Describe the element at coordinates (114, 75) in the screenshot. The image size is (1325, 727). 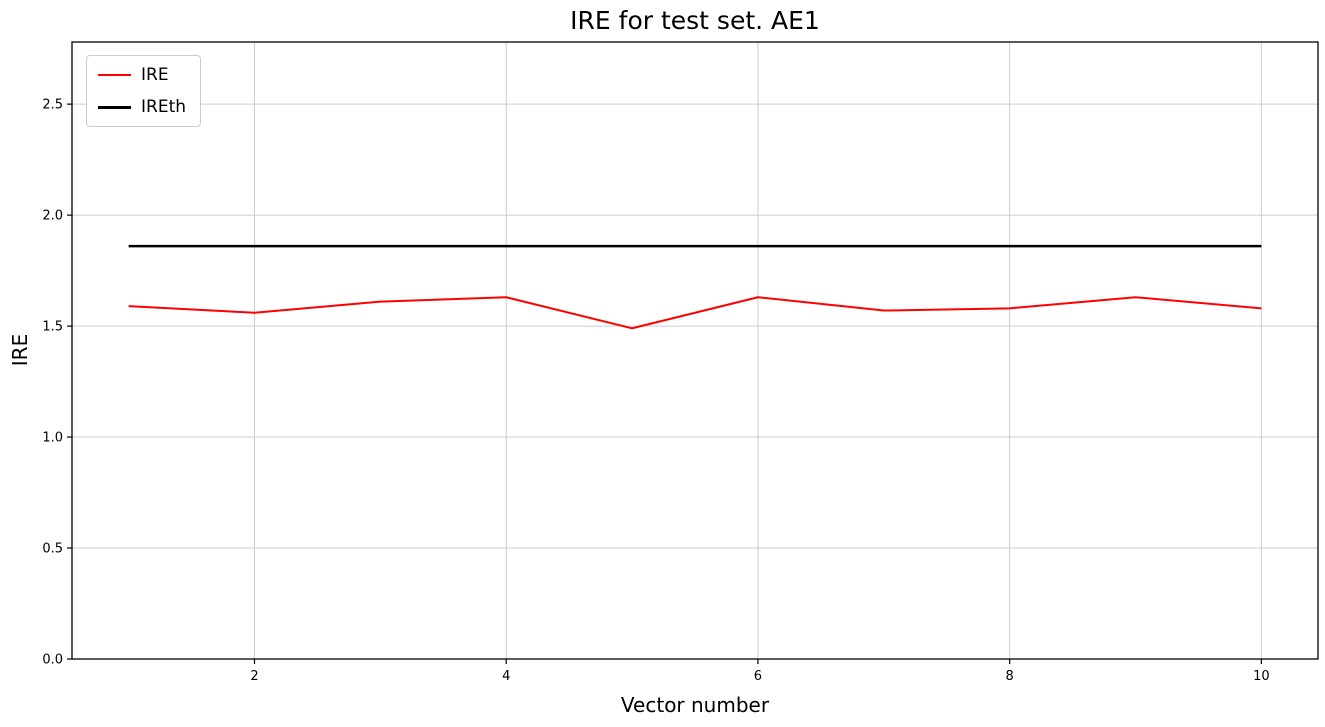
I see `ire-line-swatch` at that location.